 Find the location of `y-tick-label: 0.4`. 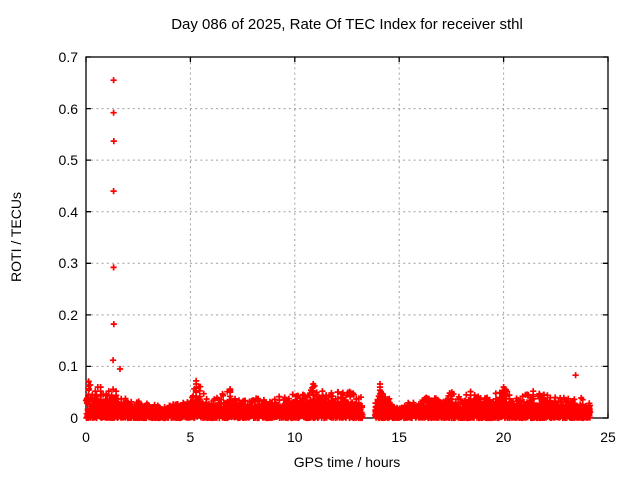

y-tick-label: 0.4 is located at coordinates (68, 211).